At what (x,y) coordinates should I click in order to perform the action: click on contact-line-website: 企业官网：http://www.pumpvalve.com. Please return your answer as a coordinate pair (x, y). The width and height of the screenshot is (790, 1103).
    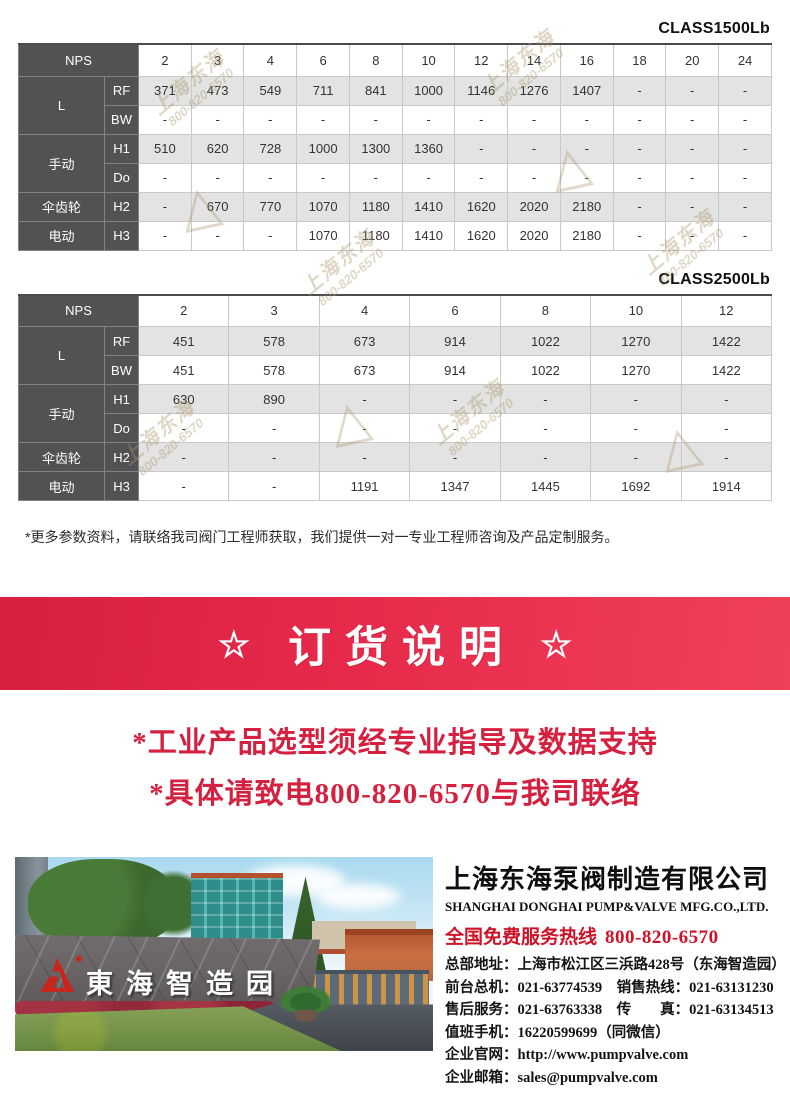
    Looking at the image, I should click on (567, 1055).